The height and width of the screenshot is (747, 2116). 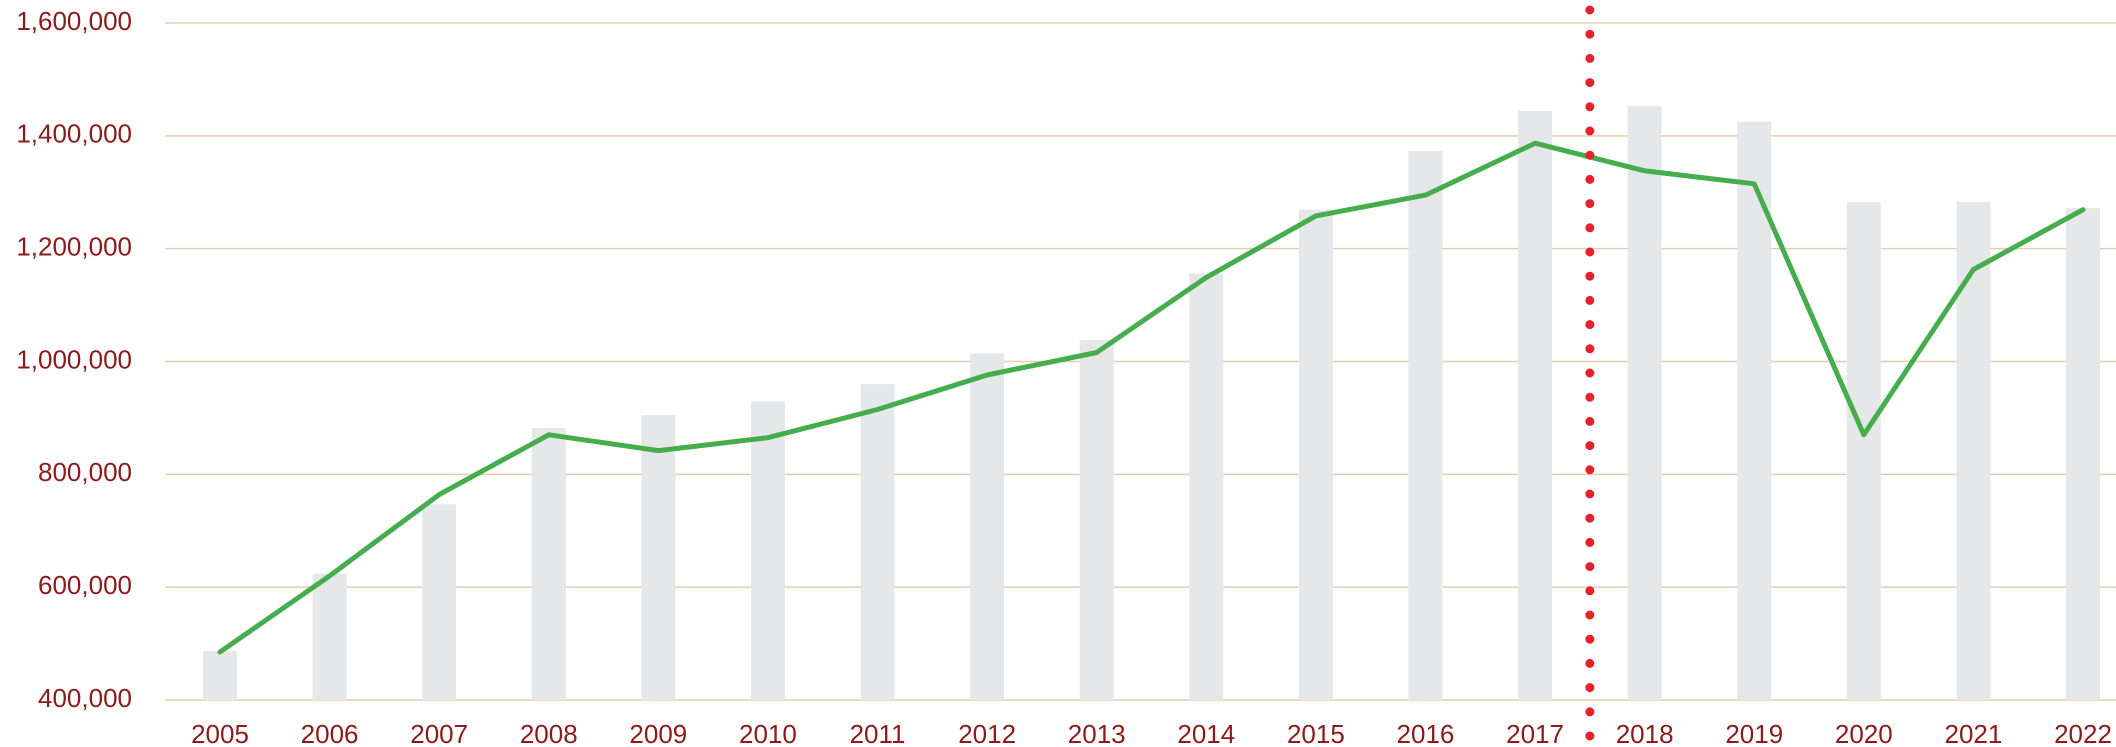 What do you see at coordinates (878, 733) in the screenshot?
I see `x-tick-label: 2011` at bounding box center [878, 733].